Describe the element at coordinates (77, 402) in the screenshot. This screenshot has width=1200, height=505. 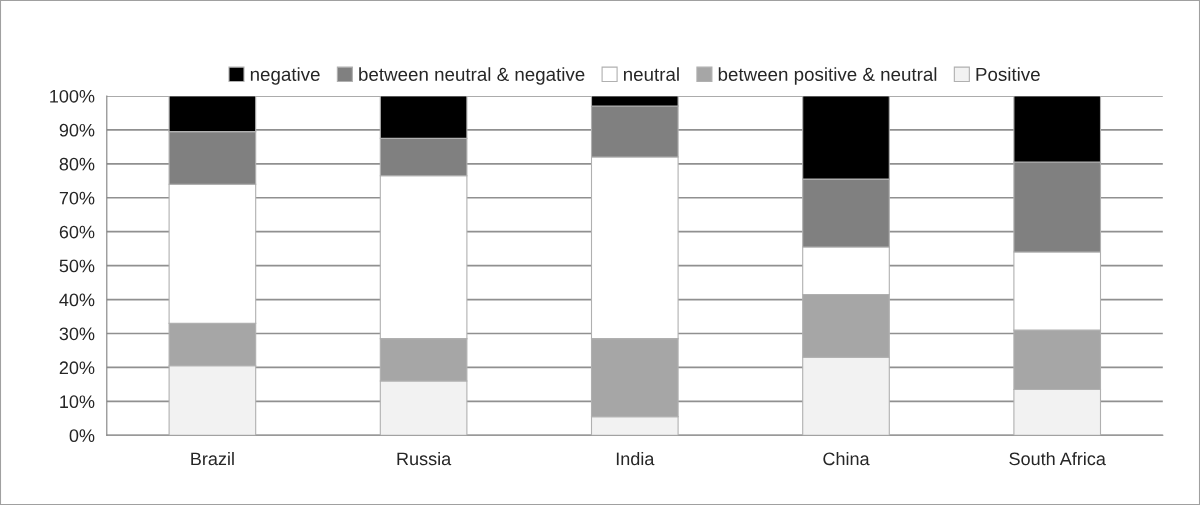
I see `y-tick-label: 10%` at that location.